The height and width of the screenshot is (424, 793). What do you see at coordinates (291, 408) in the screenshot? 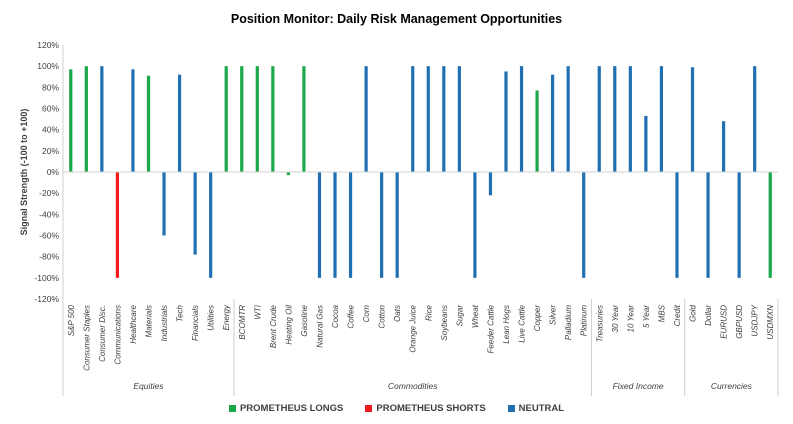
I see `legend-label: PROMETHEUS LONGS` at bounding box center [291, 408].